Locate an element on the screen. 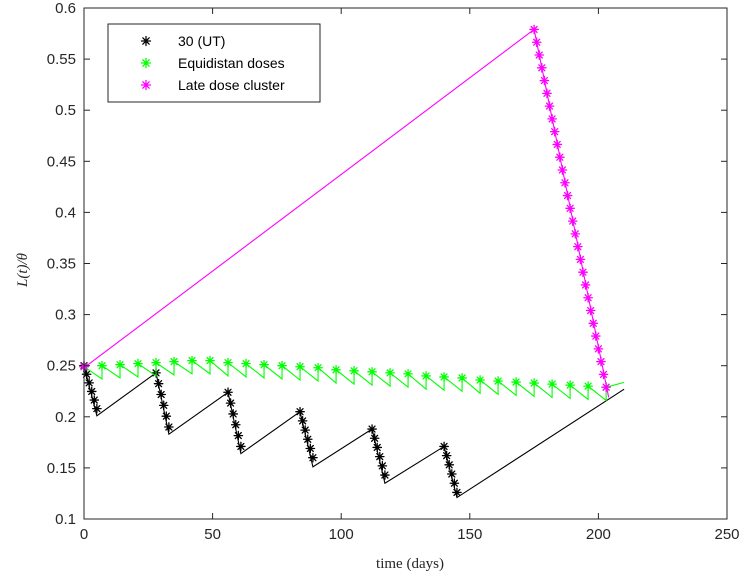 The image size is (742, 576). y-tick-label: 0.15 is located at coordinates (61, 468).